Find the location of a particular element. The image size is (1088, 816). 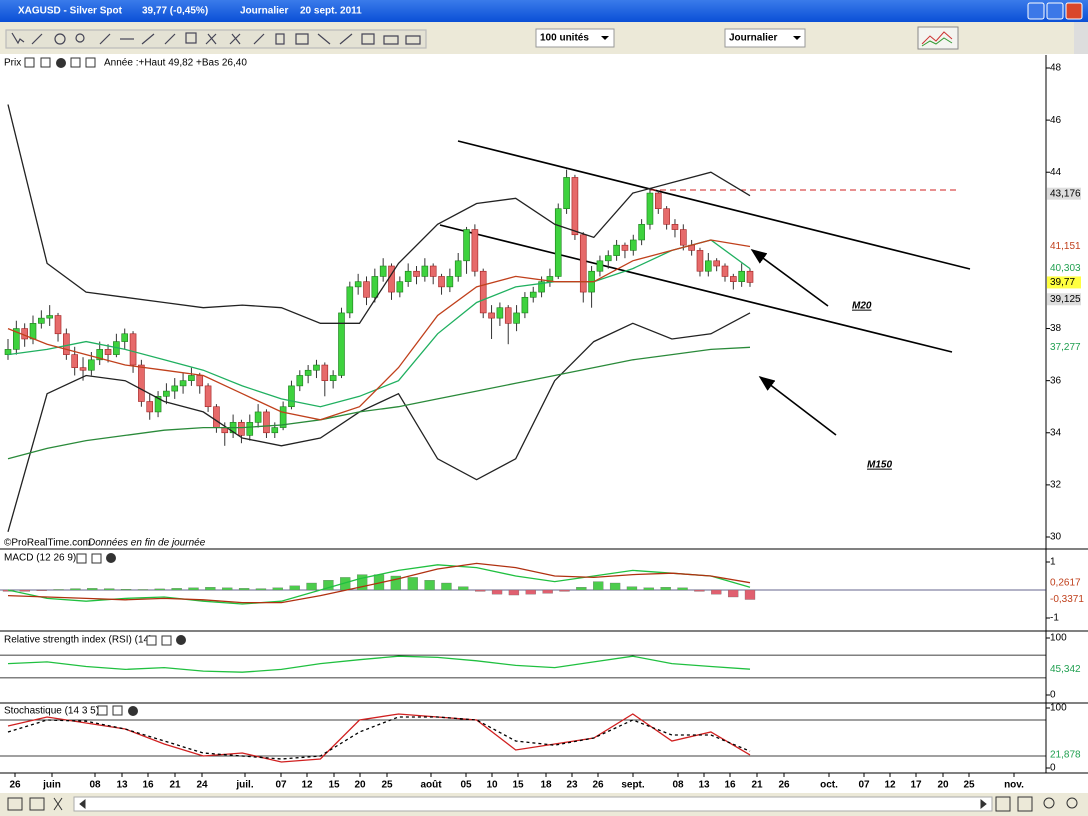

date-label: 26 is located at coordinates (598, 785).